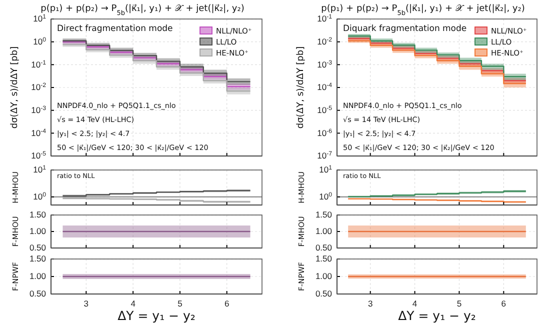 This screenshot has height=329, width=550. Describe the element at coordinates (405, 29) in the screenshot. I see `annotation: Diquark fragmentation mode` at that location.